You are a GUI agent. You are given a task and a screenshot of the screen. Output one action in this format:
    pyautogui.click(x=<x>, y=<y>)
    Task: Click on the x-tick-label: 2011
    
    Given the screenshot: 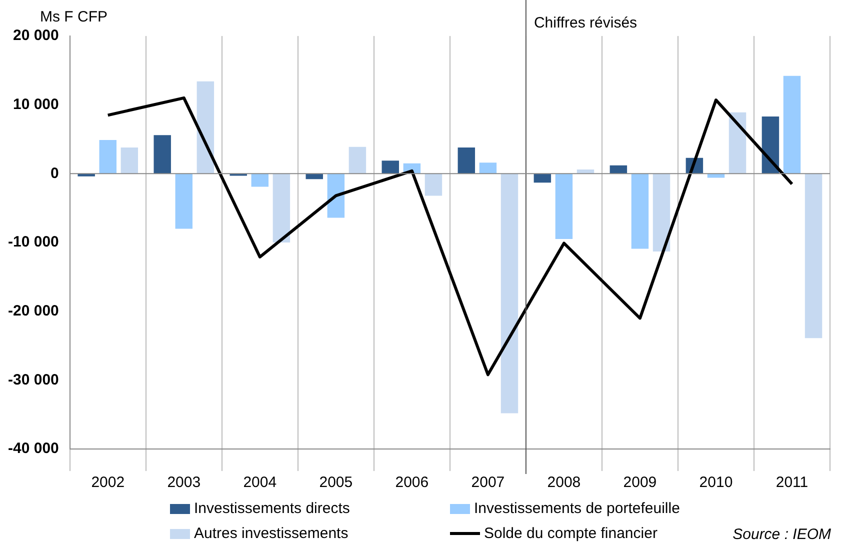 What is the action you would take?
    pyautogui.click(x=792, y=483)
    